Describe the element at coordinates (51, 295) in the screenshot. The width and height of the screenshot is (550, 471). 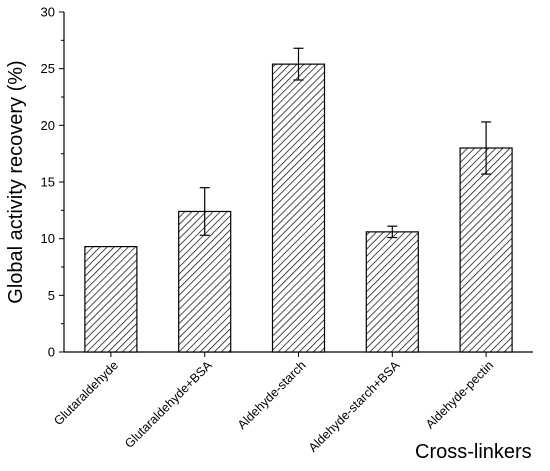
I see `y-tick-label: 5` at that location.